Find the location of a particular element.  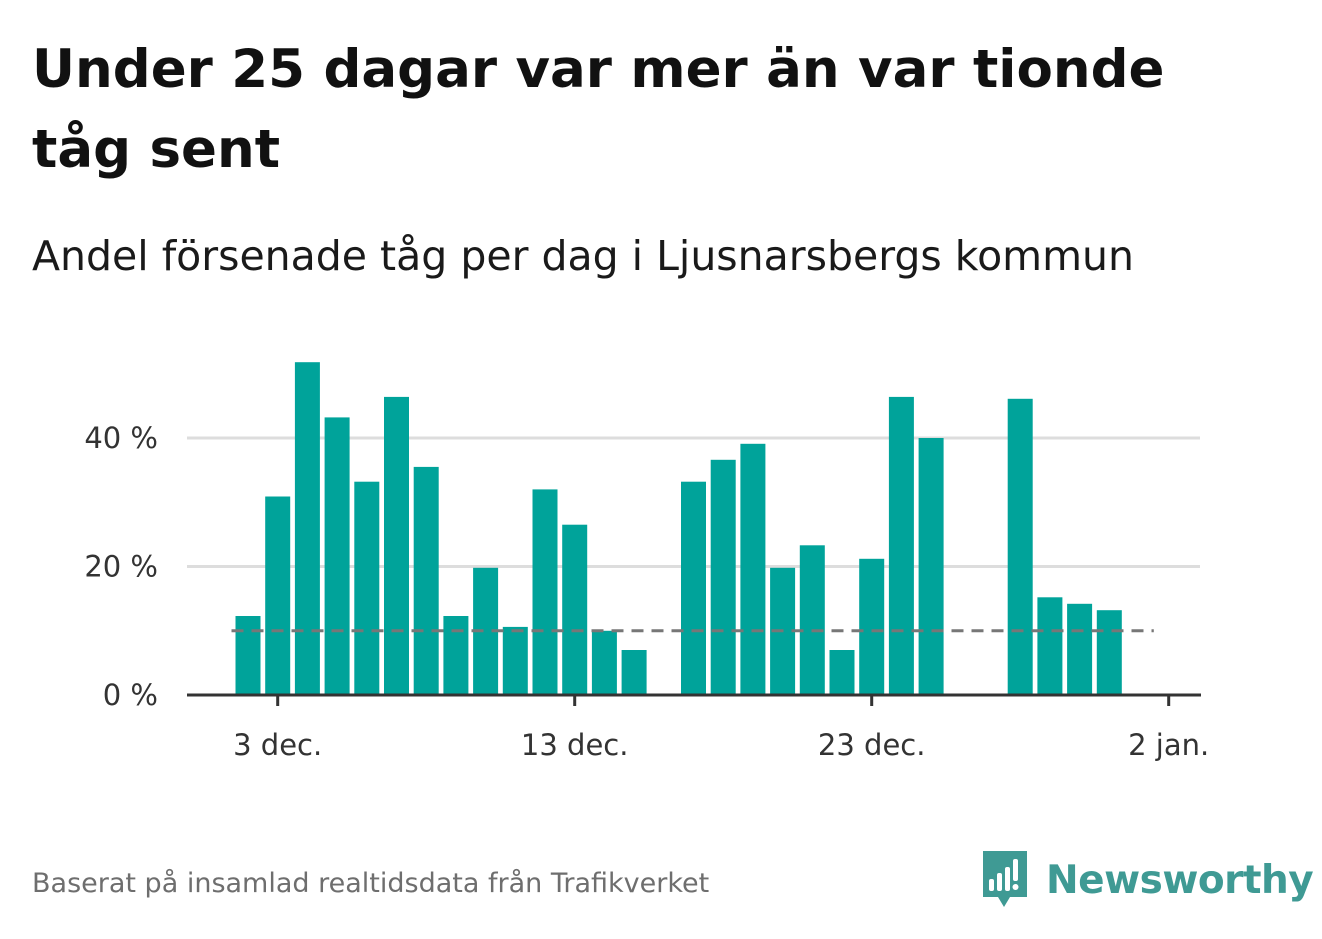

x-tick-label: 3 dec. is located at coordinates (277, 745).